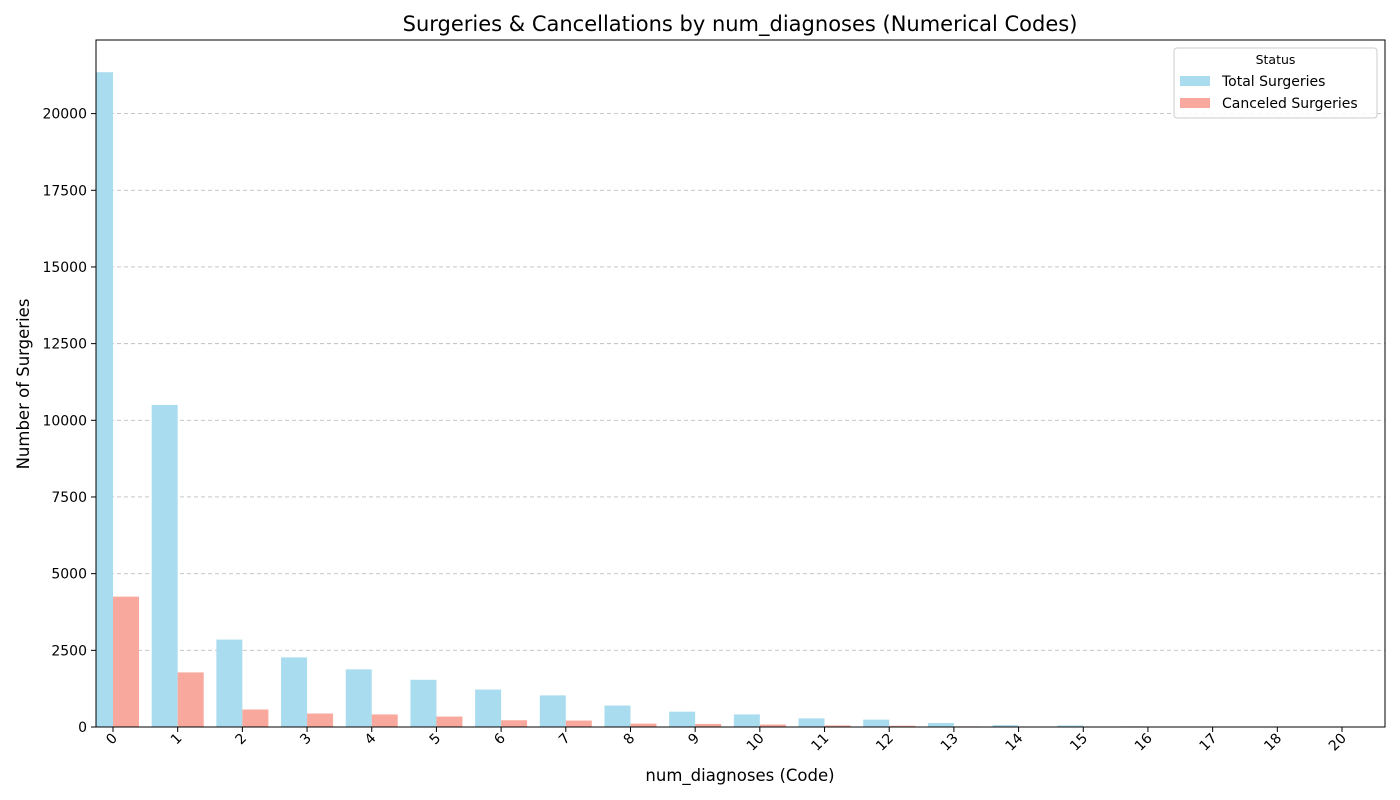 This screenshot has height=800, width=1400. Describe the element at coordinates (1276, 59) in the screenshot. I see `legend-title: Status` at that location.